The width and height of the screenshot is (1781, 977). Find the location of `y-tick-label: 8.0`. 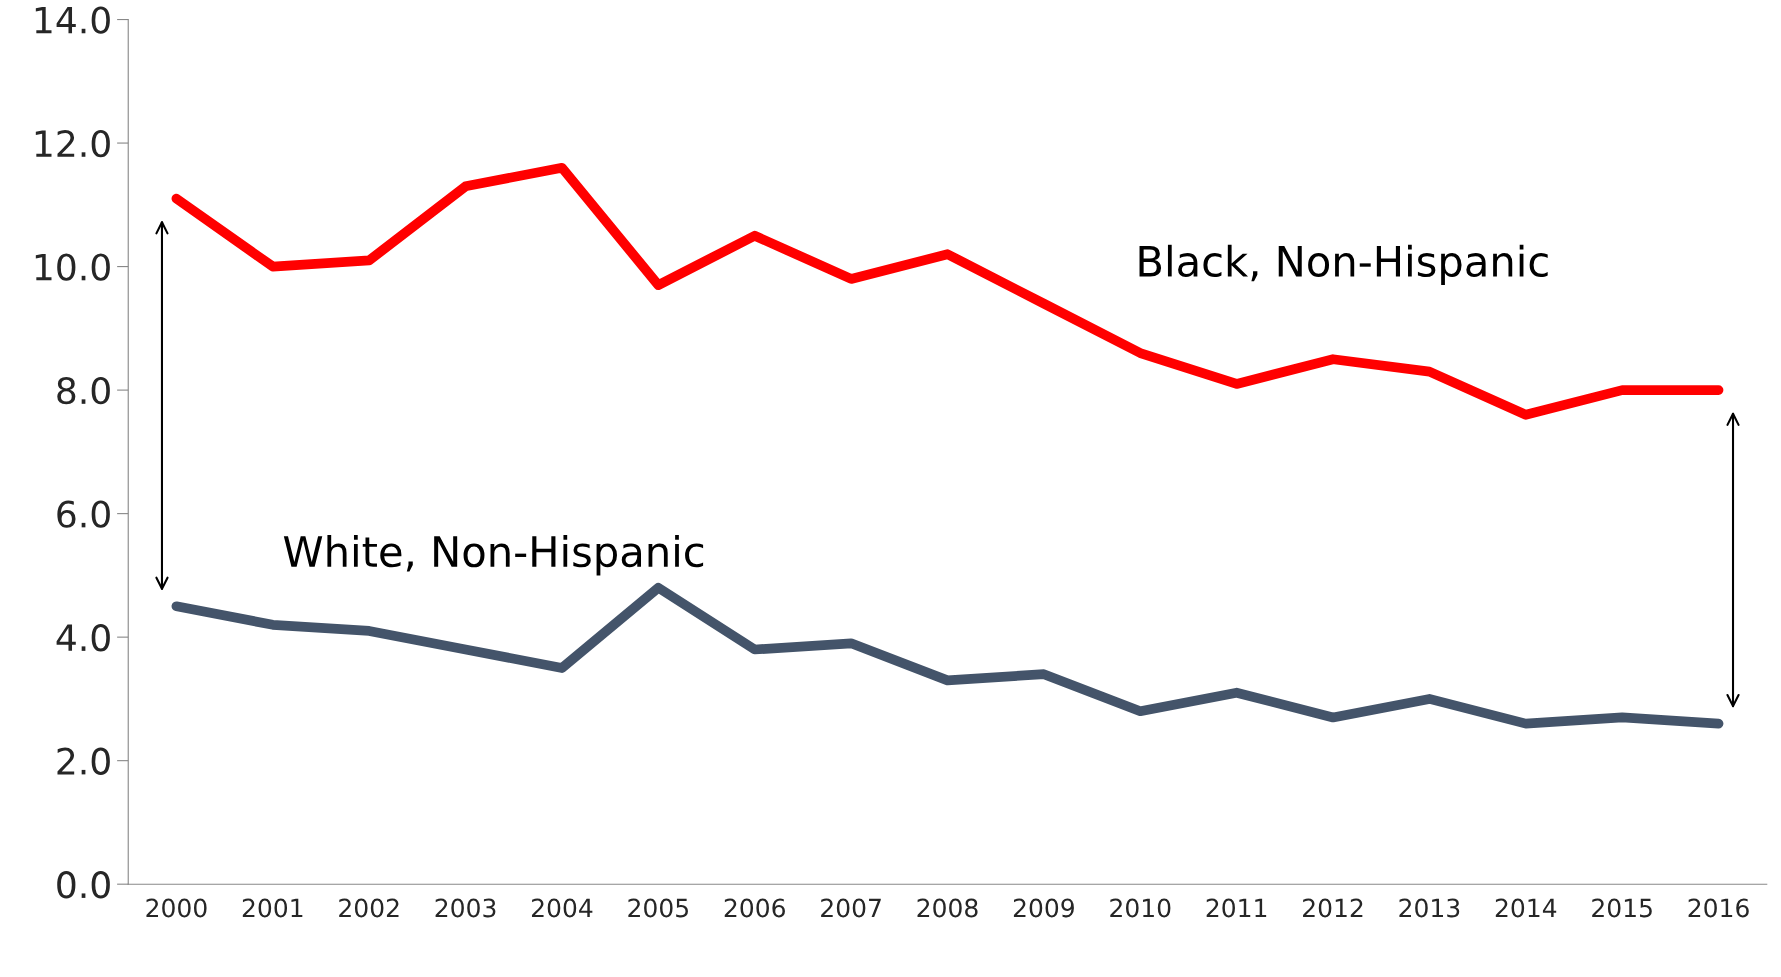

y-tick-label: 8.0 is located at coordinates (83, 391).